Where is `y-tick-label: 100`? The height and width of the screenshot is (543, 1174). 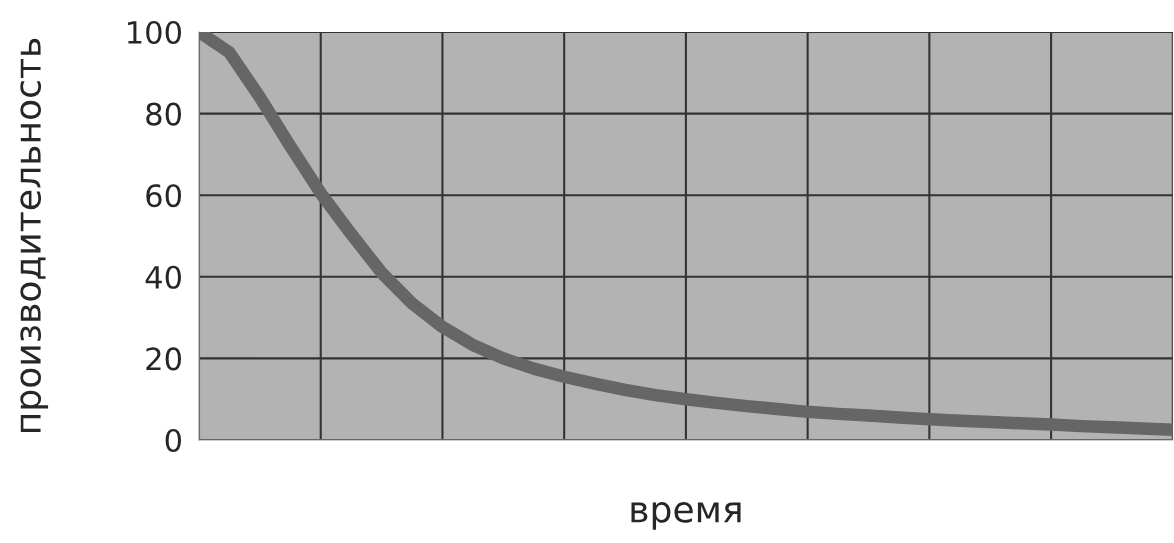
y-tick-label: 100 is located at coordinates (154, 32).